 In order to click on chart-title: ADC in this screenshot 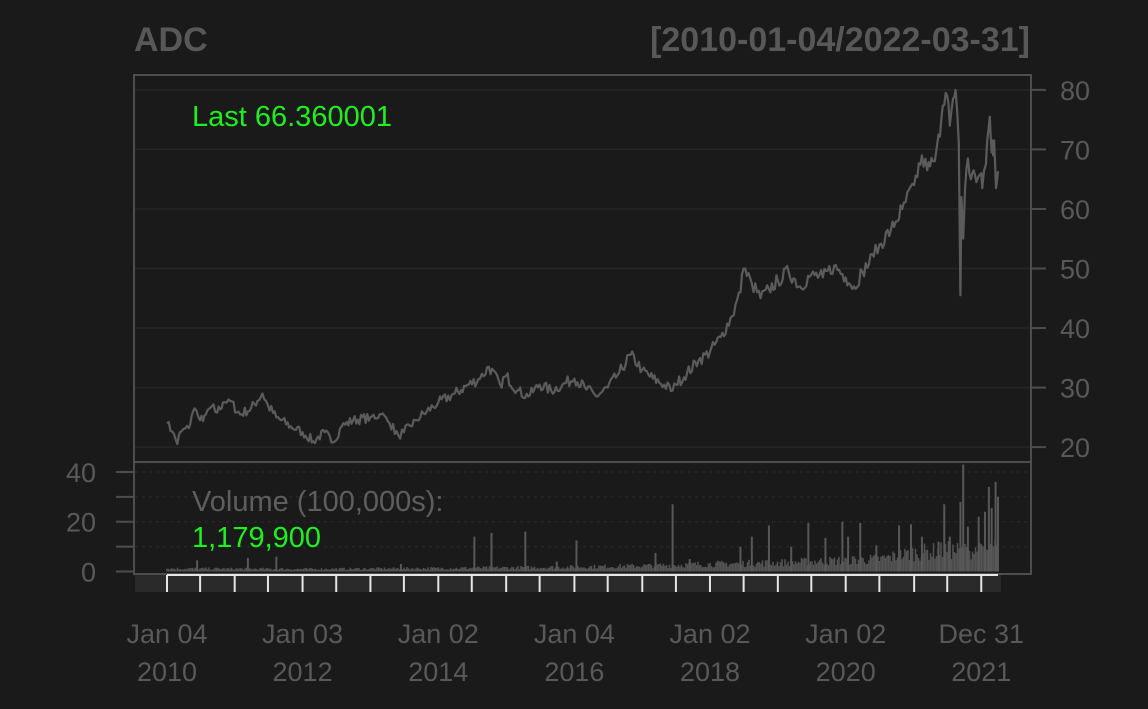, I will do `click(171, 40)`.